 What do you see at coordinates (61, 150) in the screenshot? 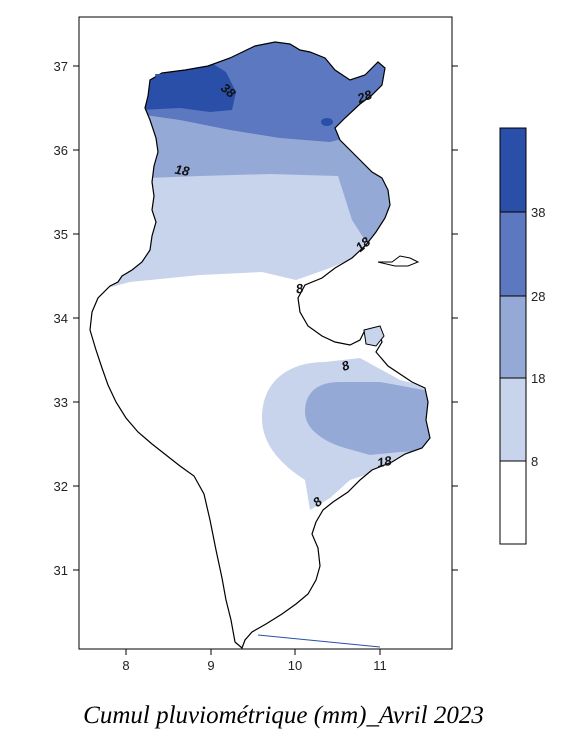
I see `y-tick-label: 36` at bounding box center [61, 150].